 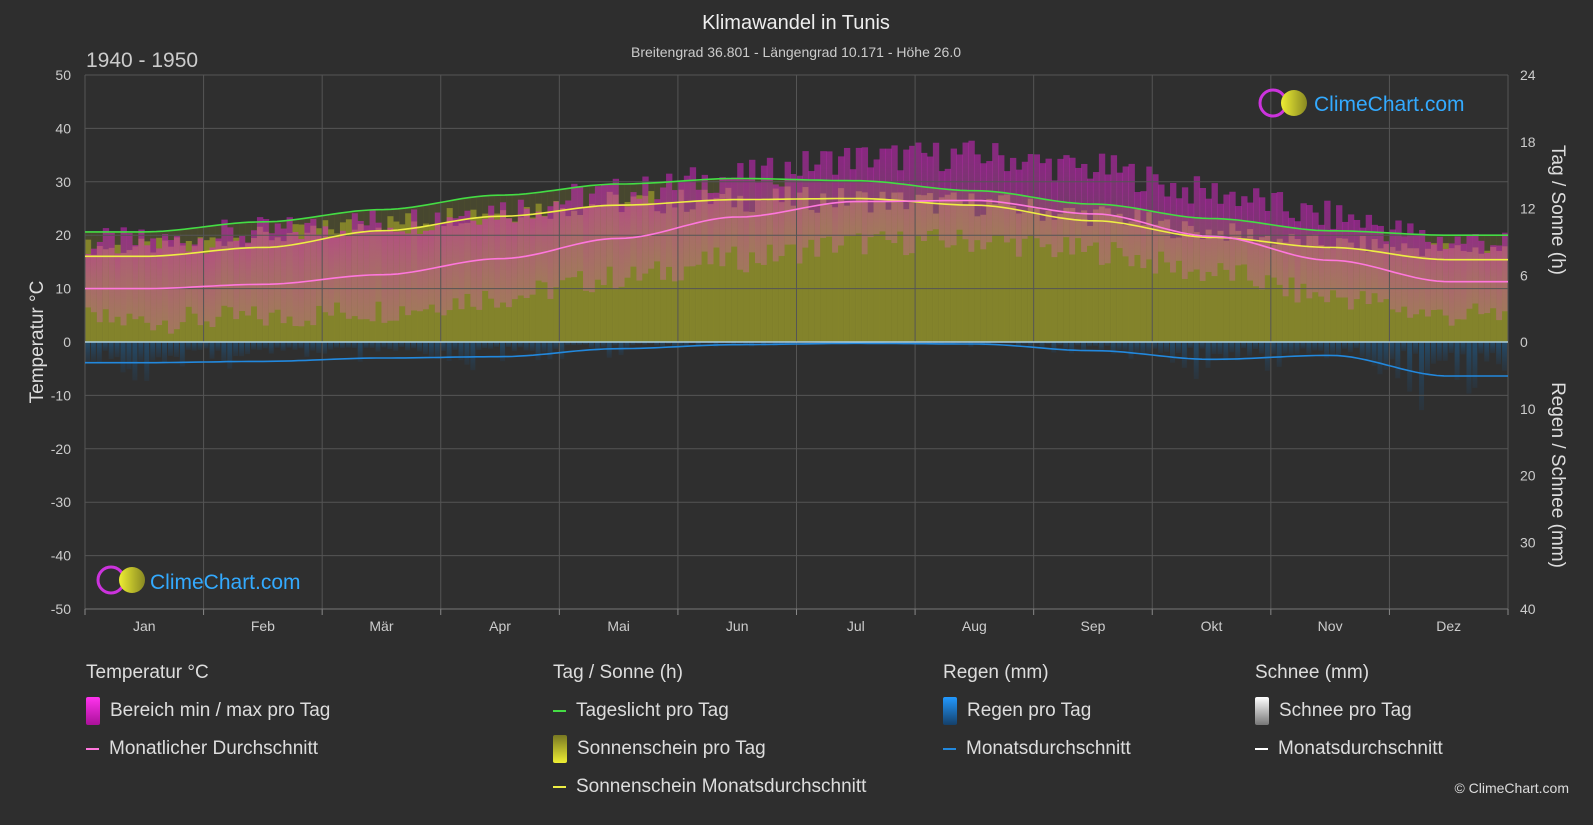 What do you see at coordinates (856, 626) in the screenshot?
I see `month-tick-label: Jul` at bounding box center [856, 626].